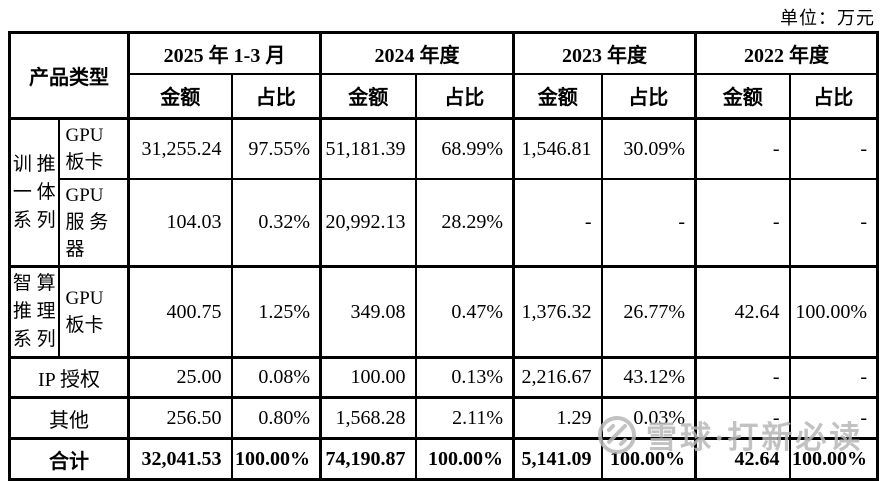  I want to click on value-cell: 400.75, so click(180, 312).